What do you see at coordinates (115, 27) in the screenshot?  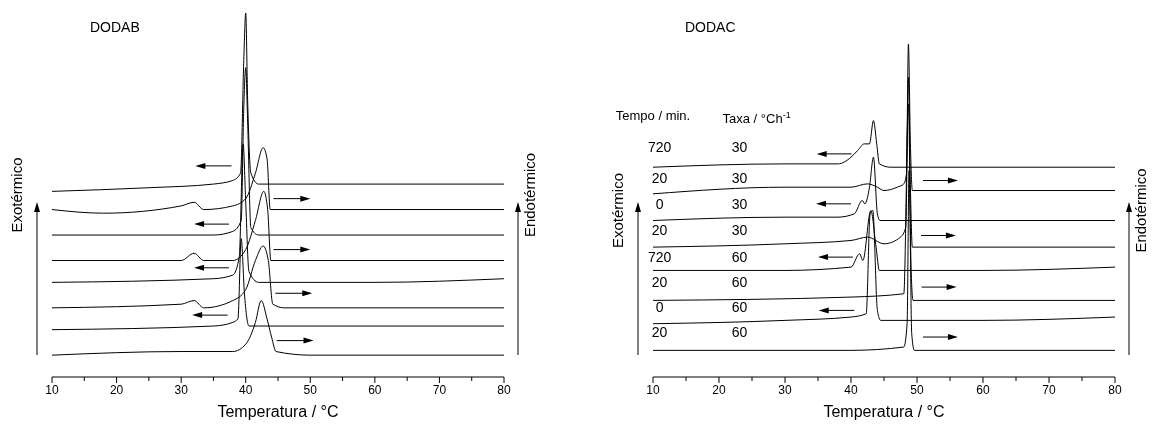 I see `chart-title: DODAB` at bounding box center [115, 27].